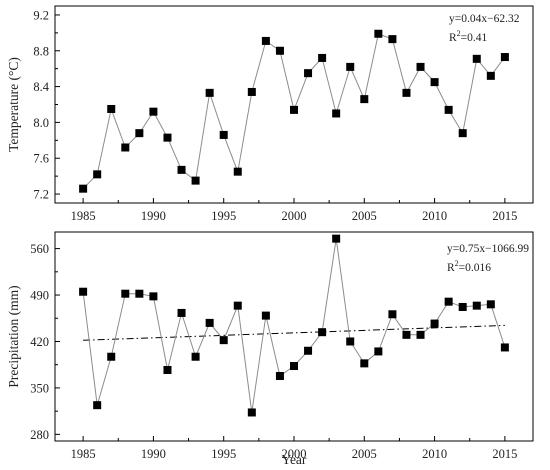 Image resolution: width=550 pixels, height=470 pixels. What do you see at coordinates (475, 268) in the screenshot?
I see `precipitation-r2-value: =0.016` at bounding box center [475, 268].